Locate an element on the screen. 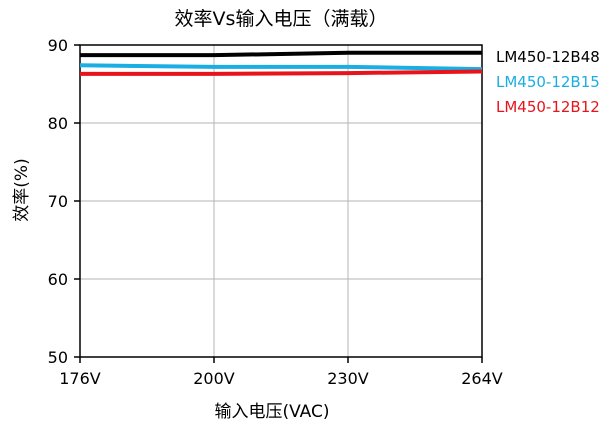 The image size is (614, 423). series-lines is located at coordinates (281, 63).